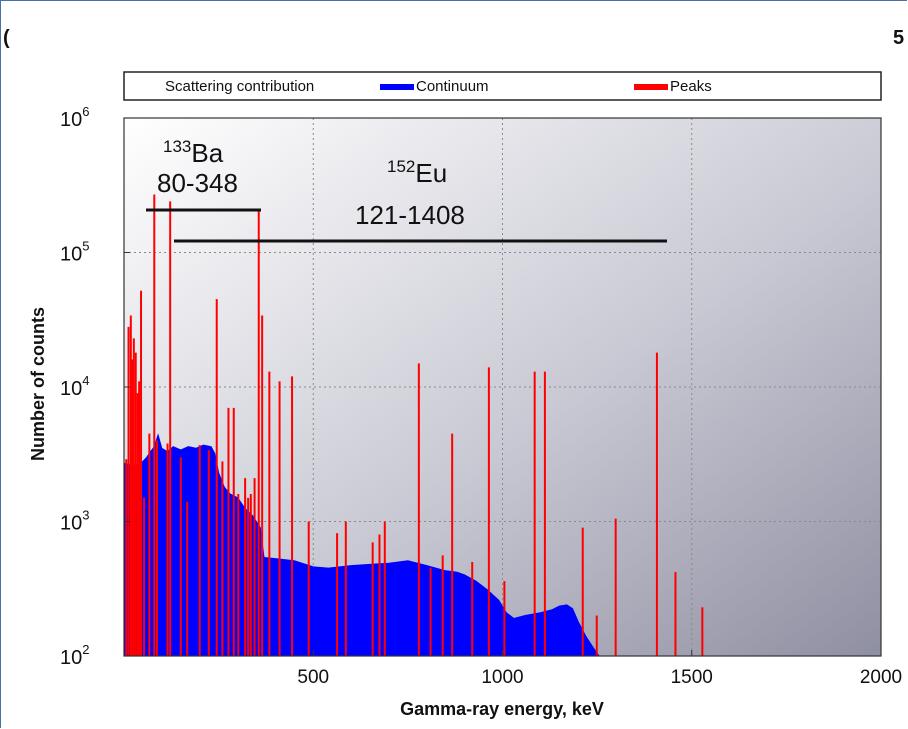 Image resolution: width=908 pixels, height=729 pixels. Describe the element at coordinates (651, 87) in the screenshot. I see `legend-swatch-peaks` at that location.